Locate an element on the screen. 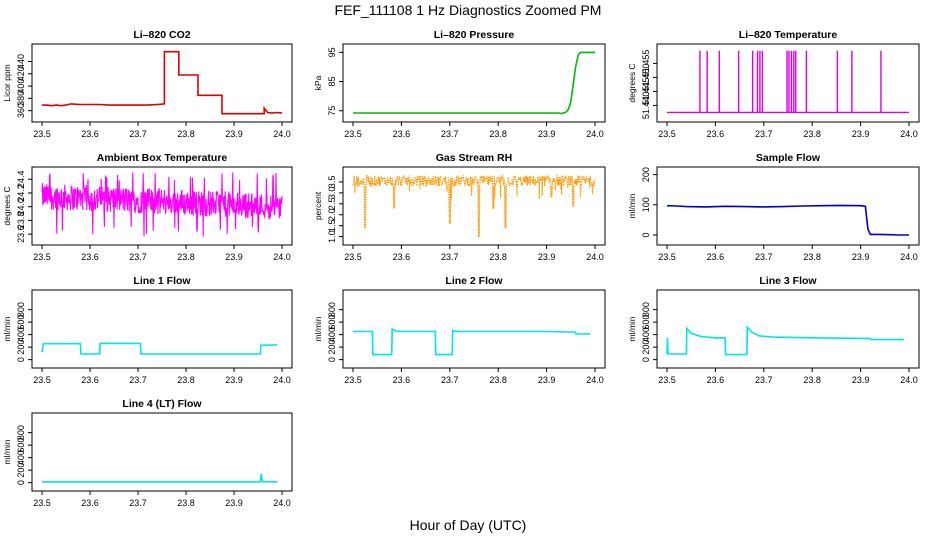  x-axis-label: Hour of Day (UTC) is located at coordinates (468, 525).